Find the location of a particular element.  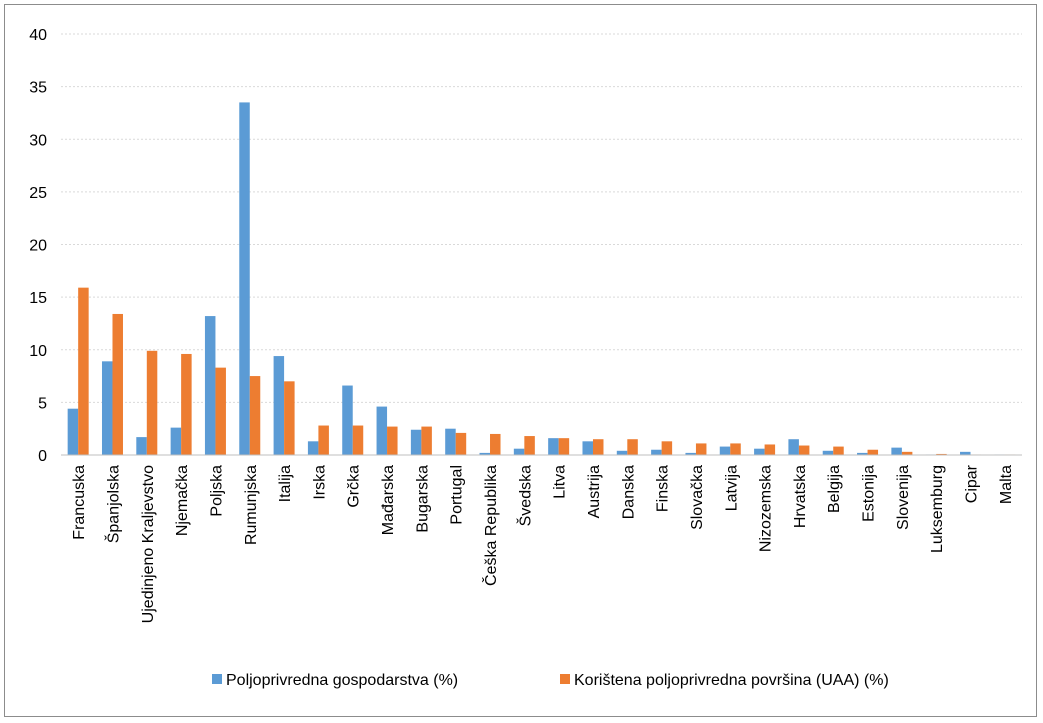

category-label: Rumunjska is located at coordinates (251, 505).